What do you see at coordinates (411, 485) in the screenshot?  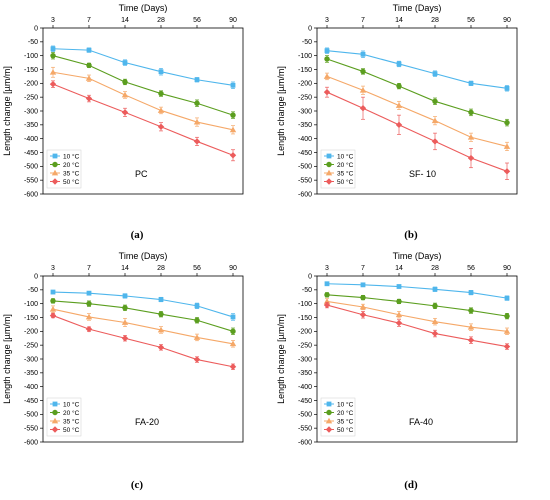 I see `panel-caption: (d)` at bounding box center [411, 485].